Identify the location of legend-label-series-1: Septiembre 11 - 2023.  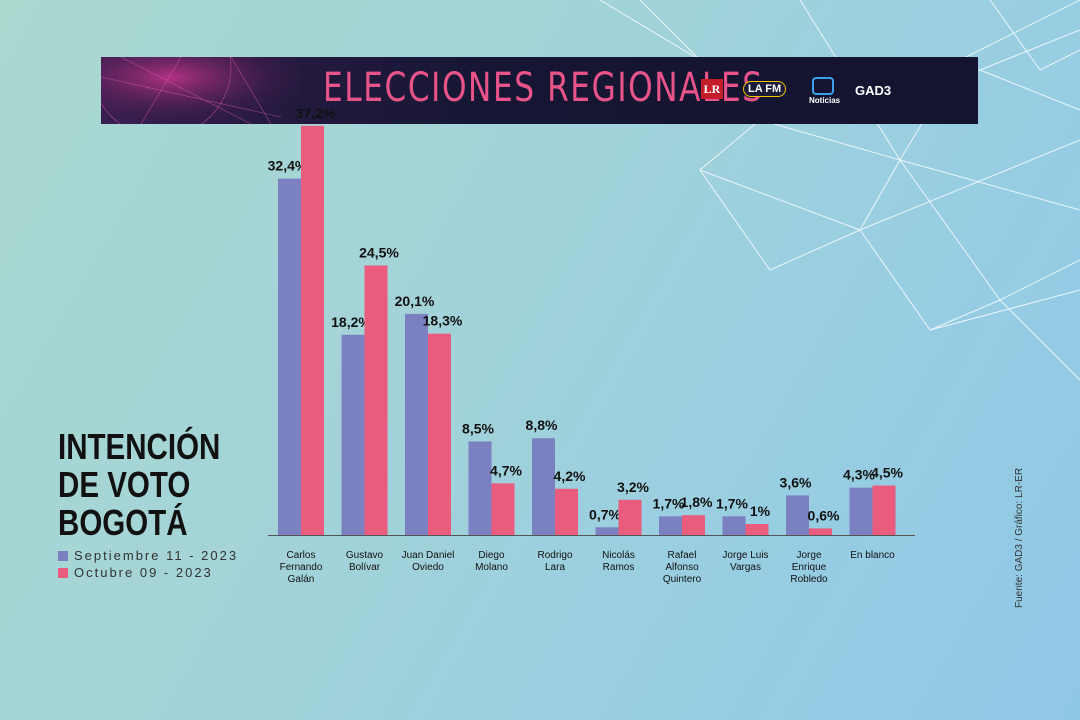
(156, 555).